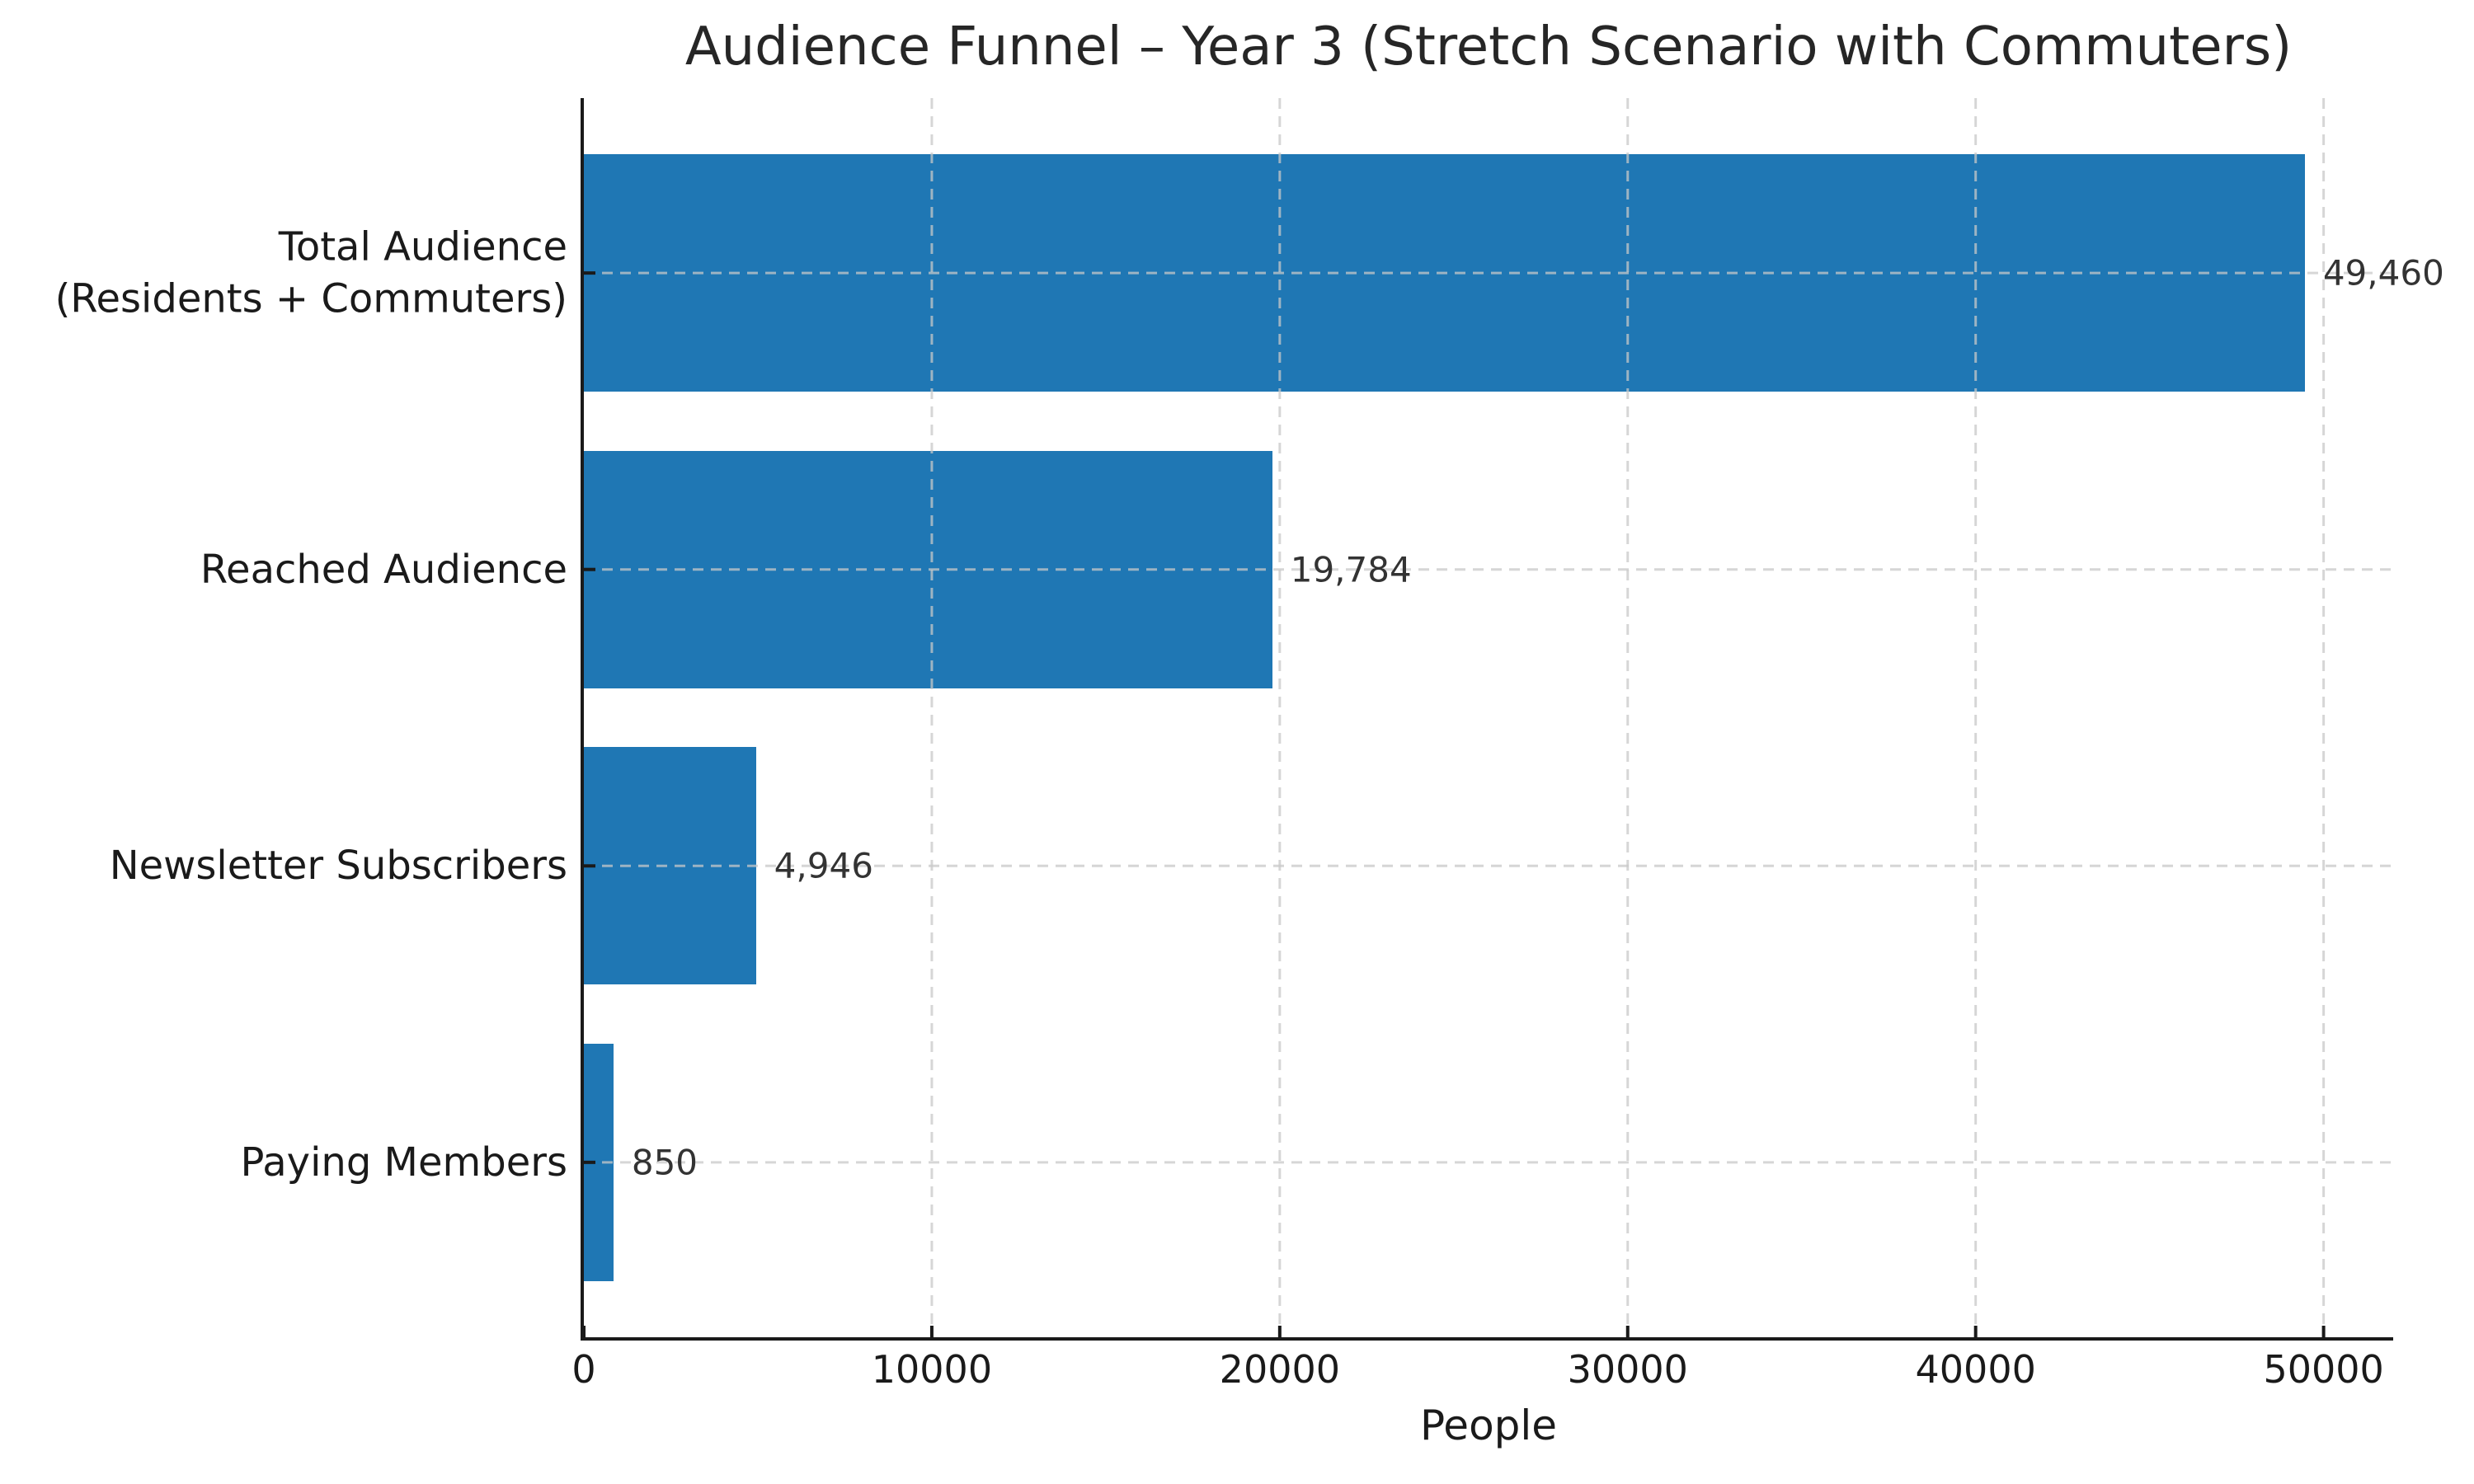 Image resolution: width=2474 pixels, height=1484 pixels. What do you see at coordinates (383, 569) in the screenshot?
I see `y-category-label: Reached Audience` at bounding box center [383, 569].